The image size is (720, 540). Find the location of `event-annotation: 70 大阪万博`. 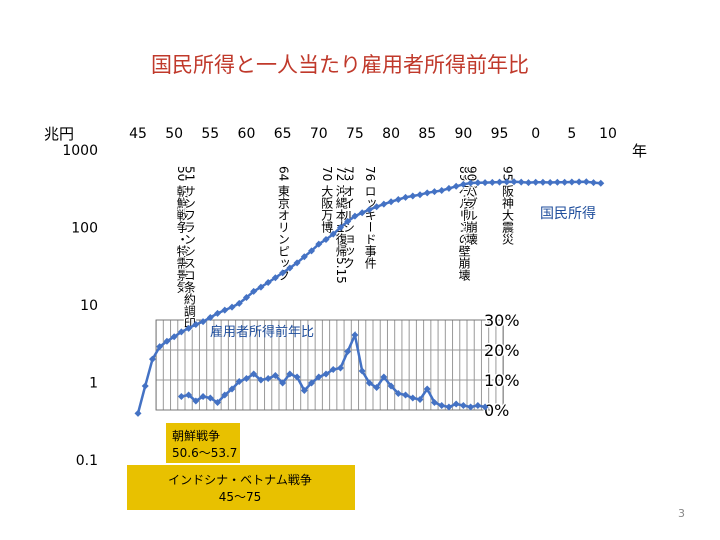

event-annotation: 70 大阪万博 is located at coordinates (327, 199).